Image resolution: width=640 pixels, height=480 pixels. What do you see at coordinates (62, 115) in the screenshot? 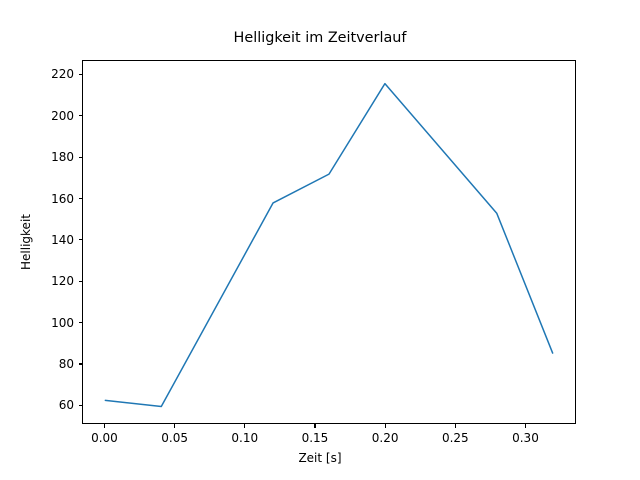
I see `y-tick-label: 200` at bounding box center [62, 115].